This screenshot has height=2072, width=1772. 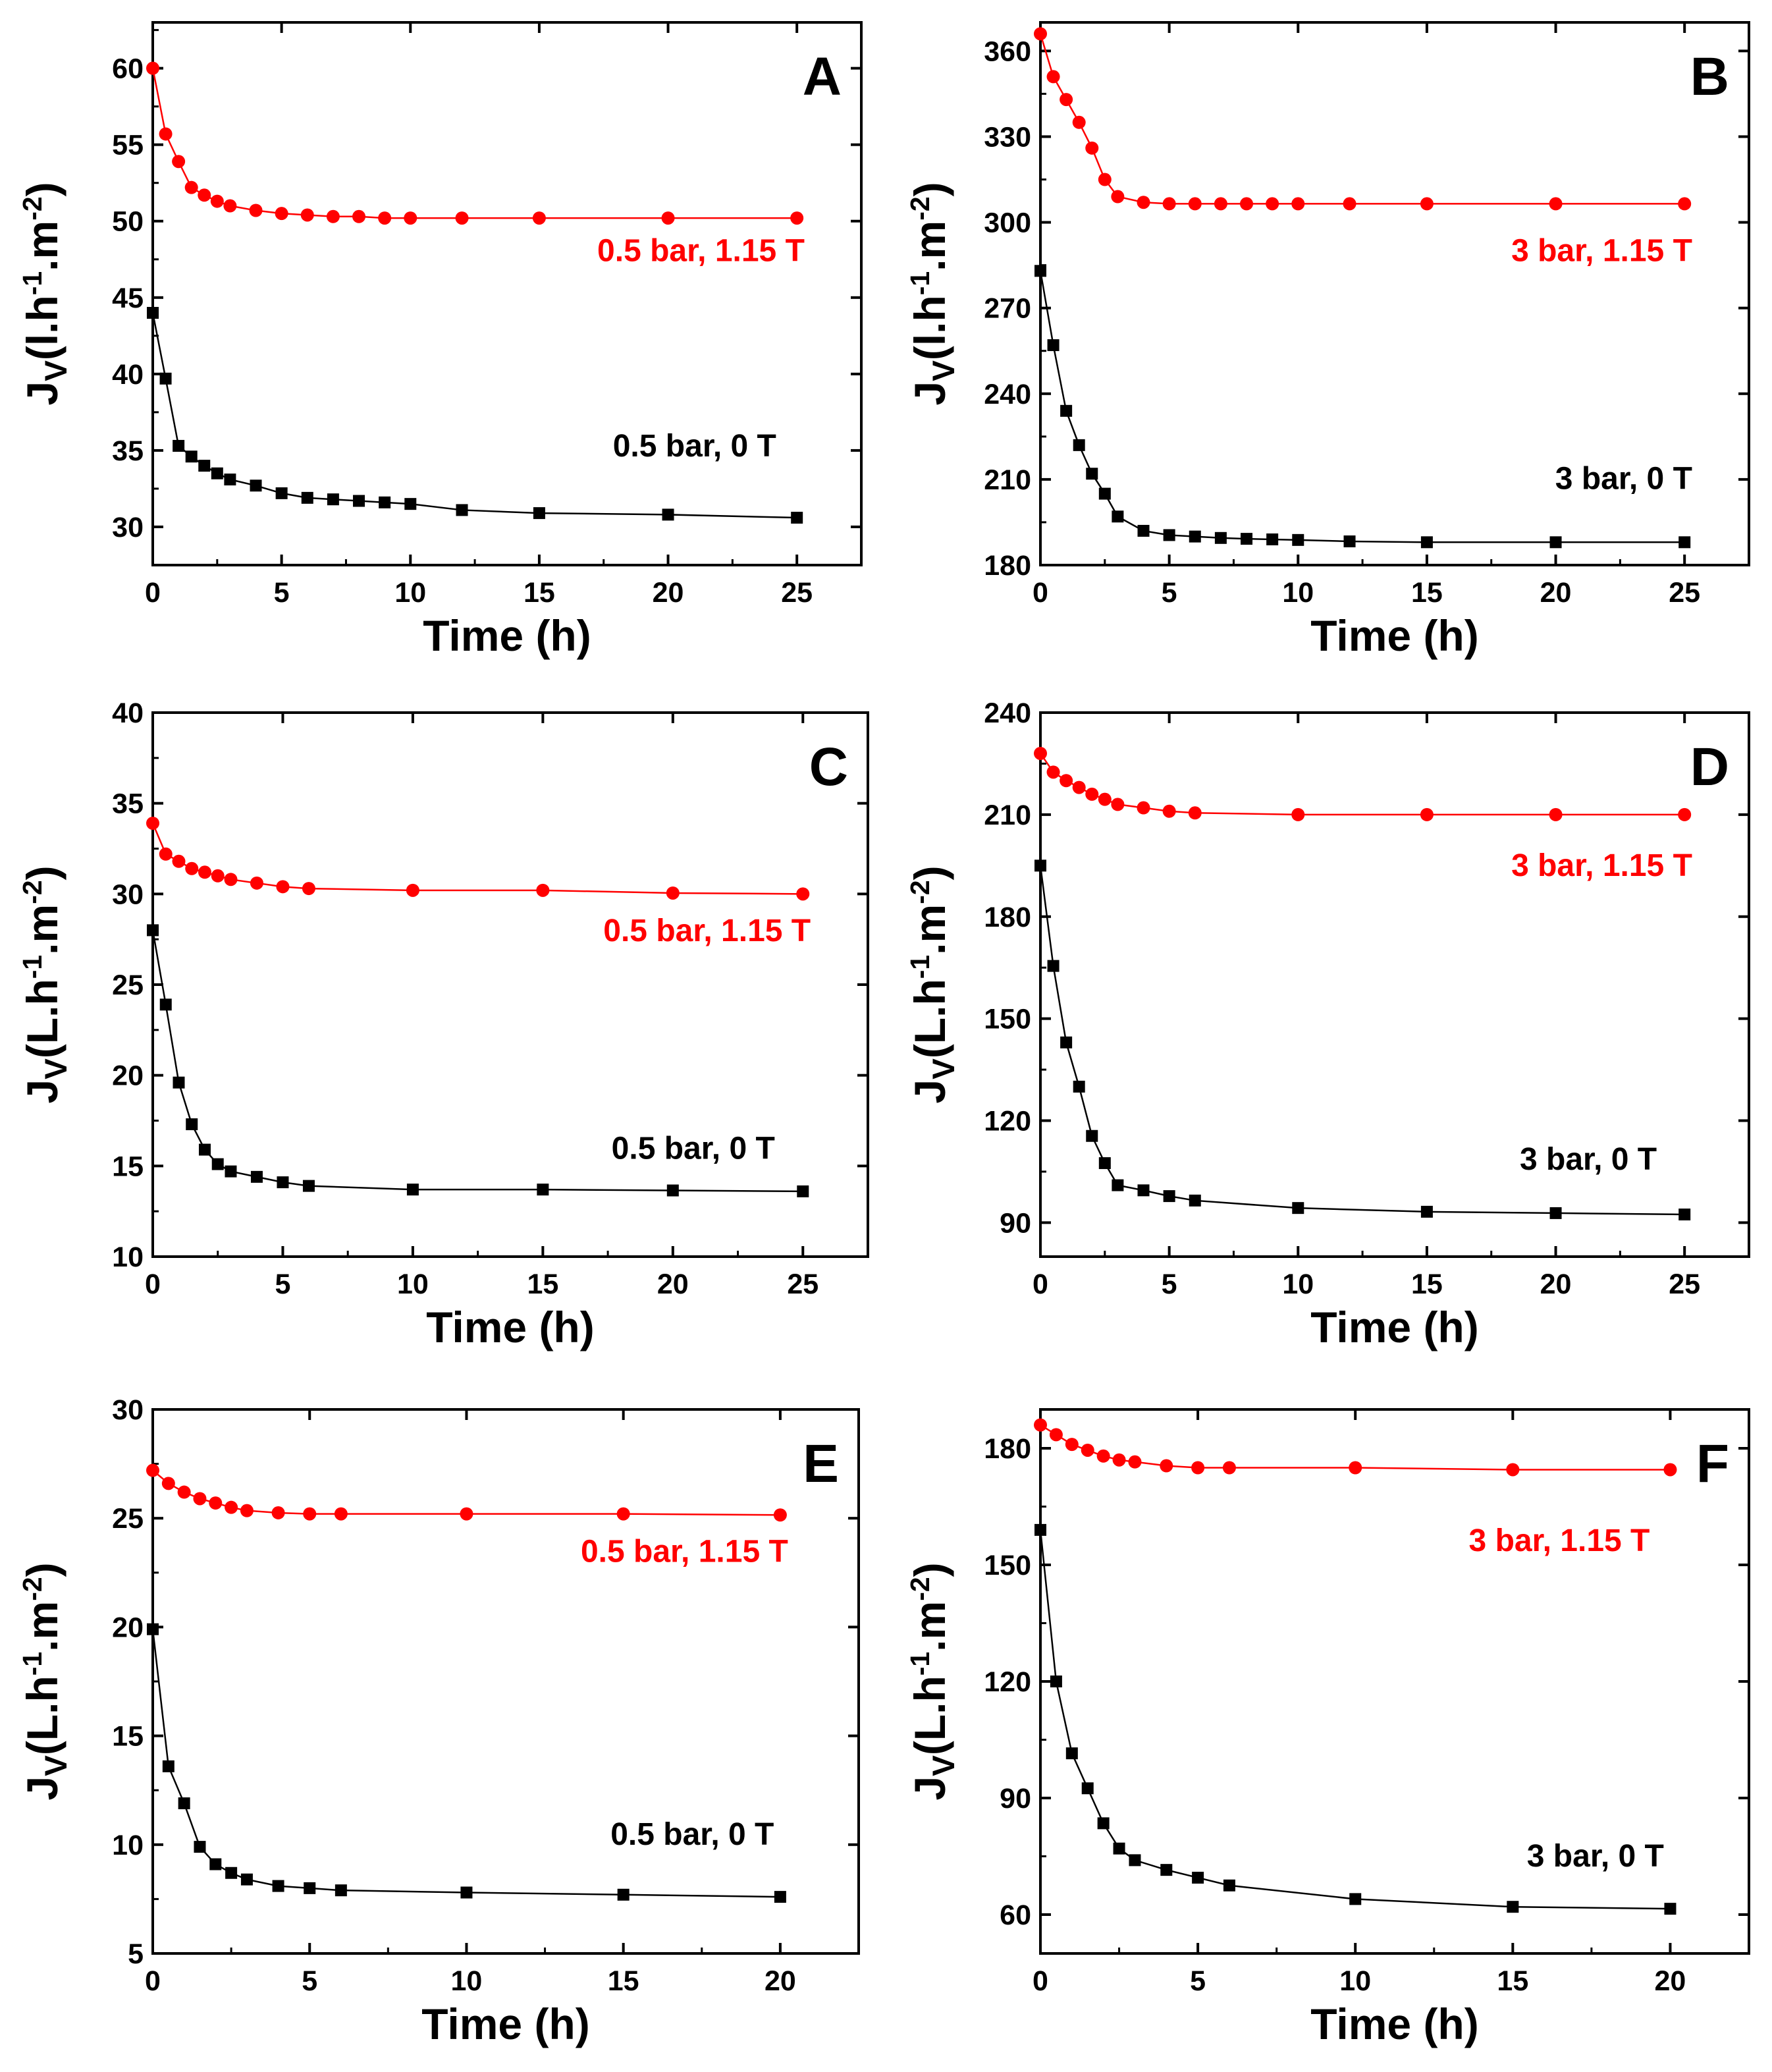 I want to click on series-label: 0.5 bar, 1.15 T, so click(x=707, y=930).